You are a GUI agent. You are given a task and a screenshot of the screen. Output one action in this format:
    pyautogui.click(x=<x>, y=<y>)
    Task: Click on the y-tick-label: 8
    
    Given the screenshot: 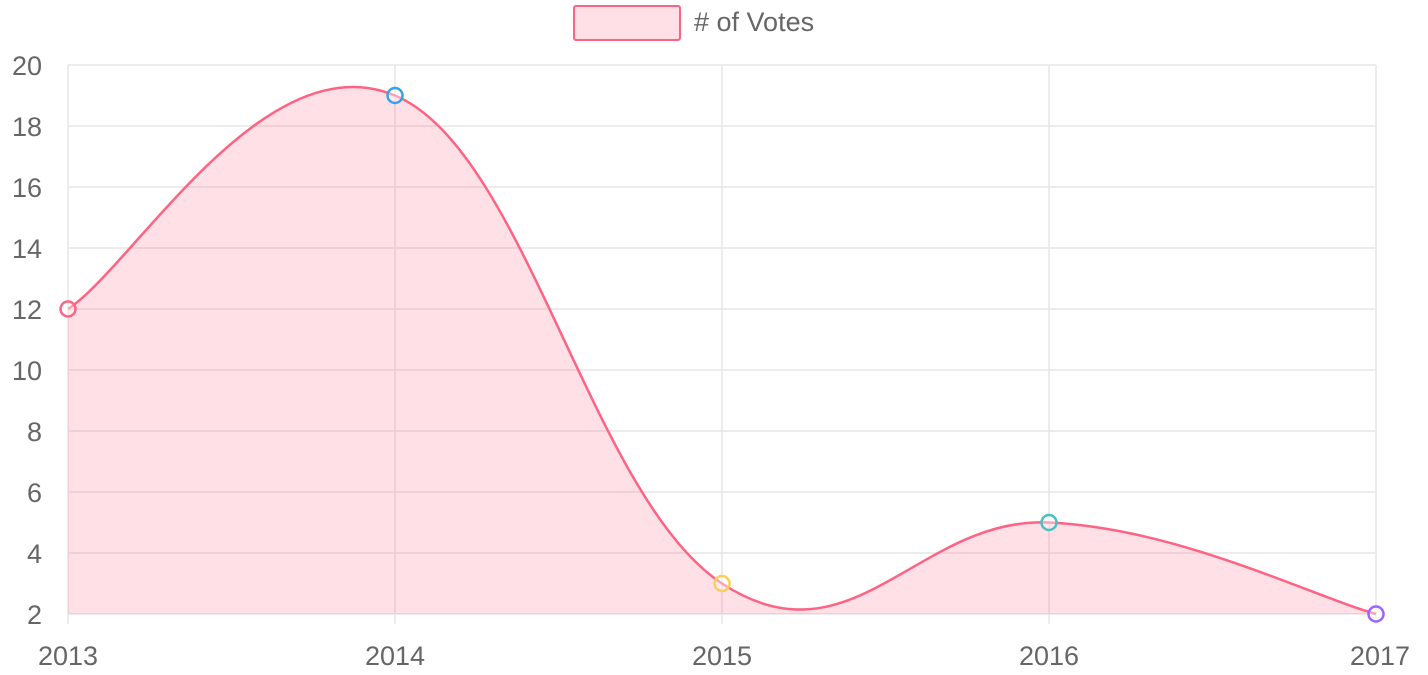 What is the action you would take?
    pyautogui.click(x=34, y=432)
    